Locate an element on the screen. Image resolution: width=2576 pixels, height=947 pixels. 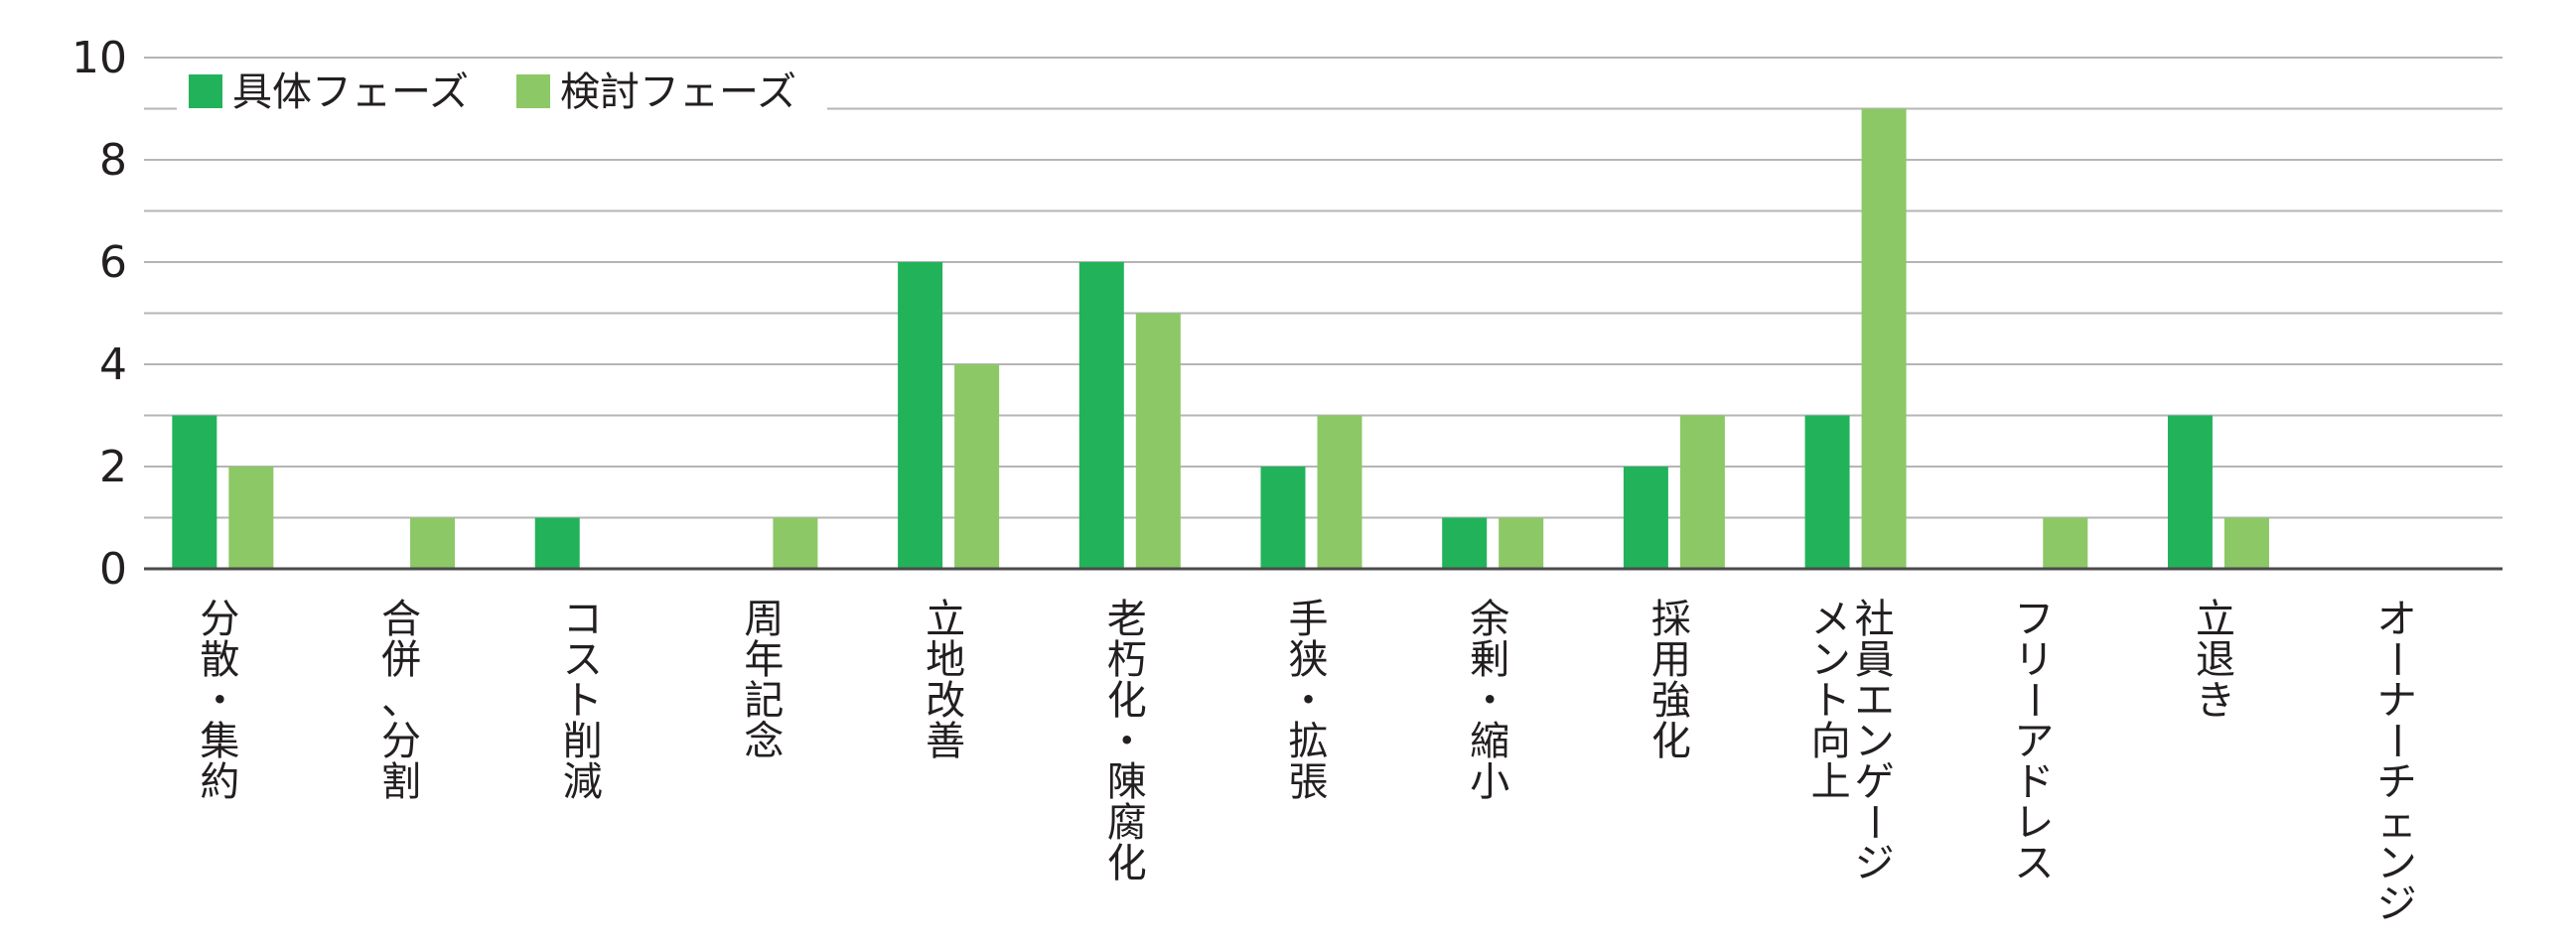
y-tick-label: 0 is located at coordinates (113, 569).